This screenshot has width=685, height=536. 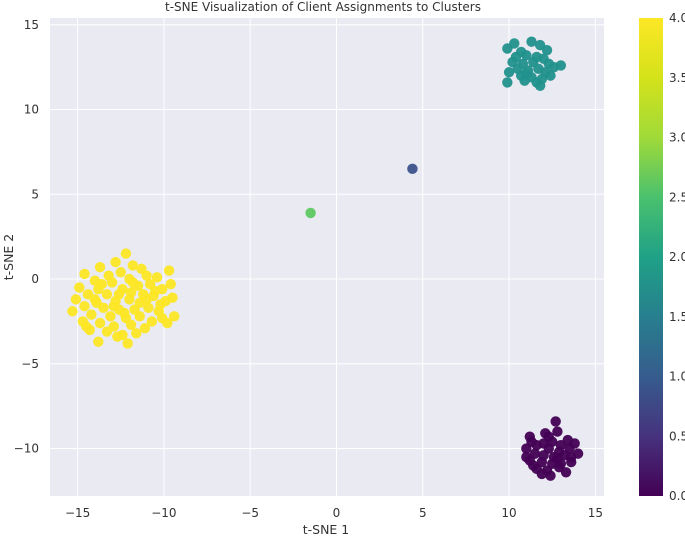 What do you see at coordinates (508, 513) in the screenshot?
I see `x-tick-label: 10` at bounding box center [508, 513].